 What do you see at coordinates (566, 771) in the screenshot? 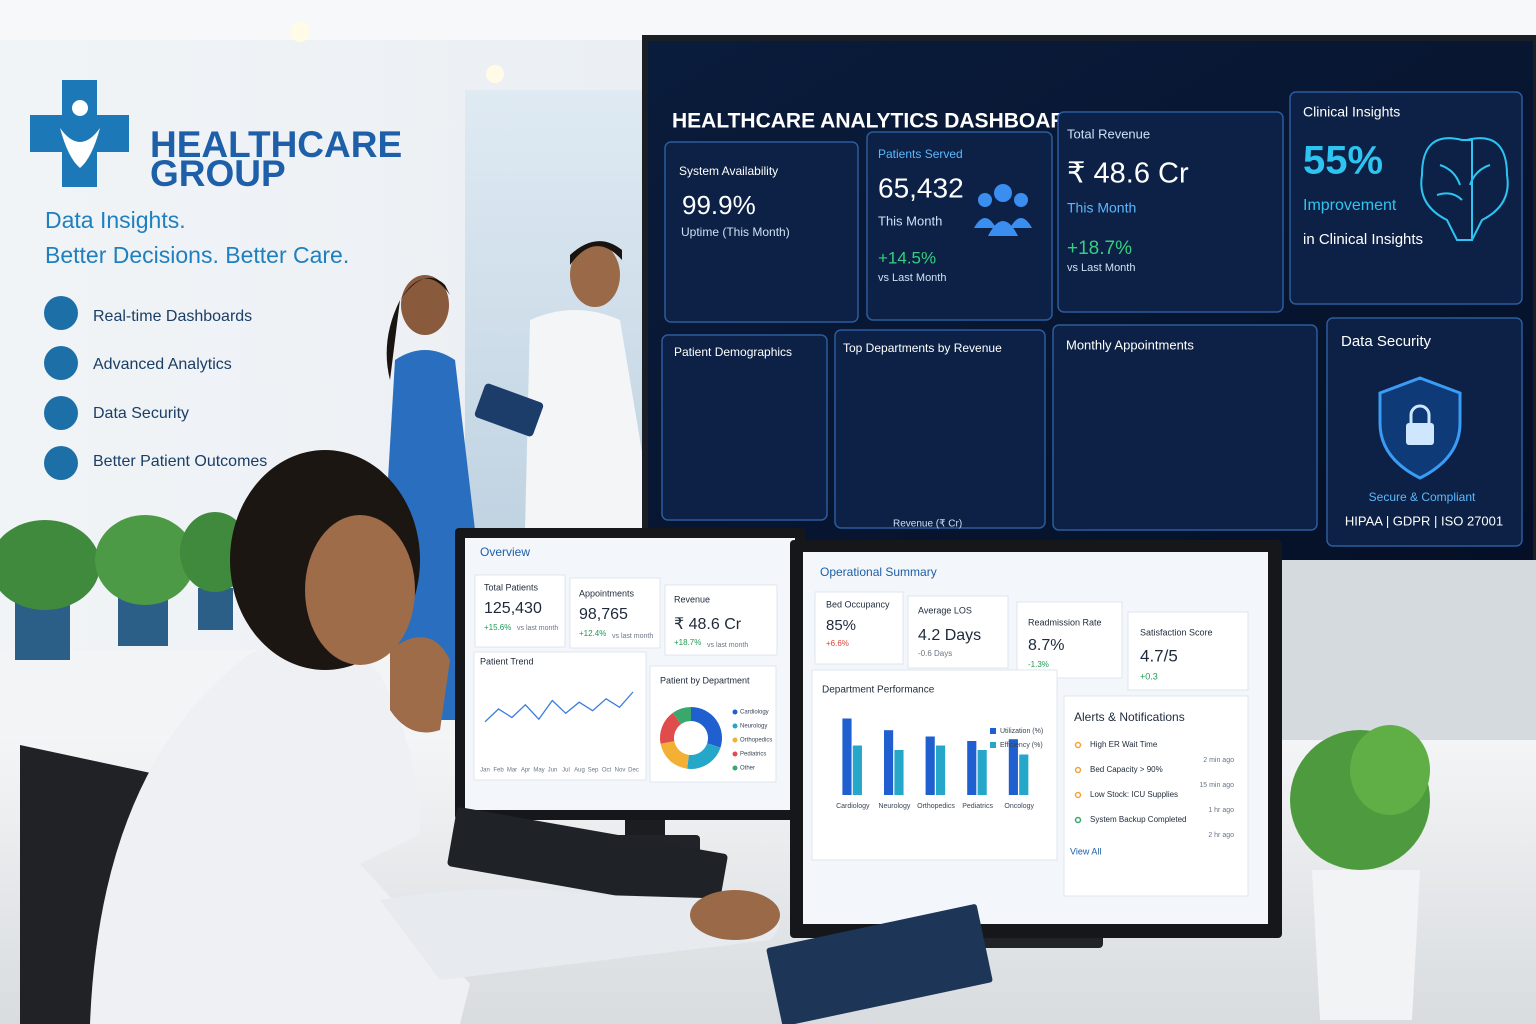
I see `x-tick-label: Jul` at bounding box center [566, 771].